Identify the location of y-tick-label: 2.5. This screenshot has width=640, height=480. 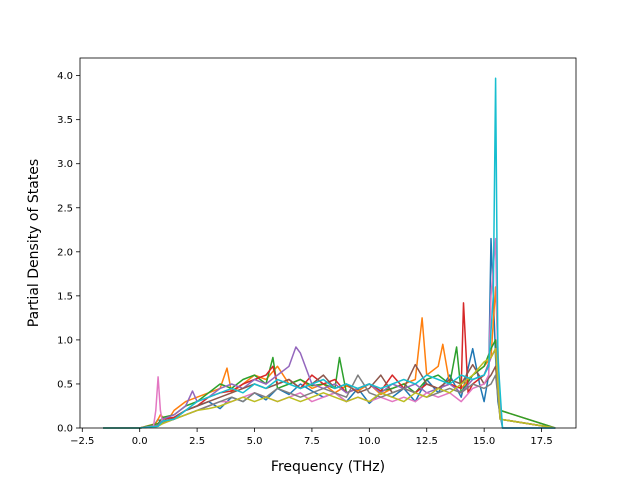
(65, 208).